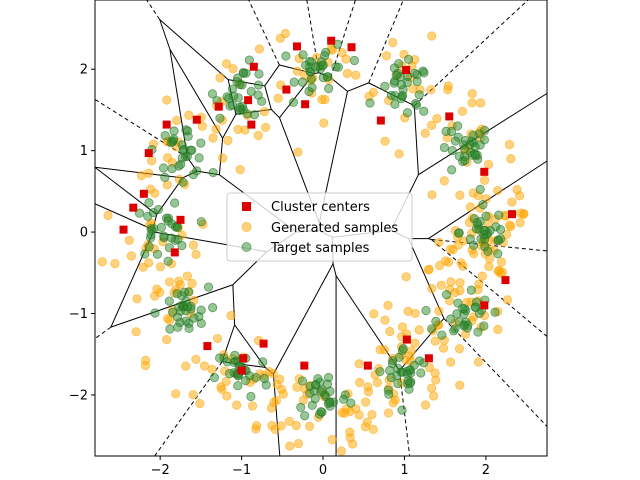  What do you see at coordinates (320, 207) in the screenshot?
I see `legend-label-cluster-centers: Cluster centers` at bounding box center [320, 207].